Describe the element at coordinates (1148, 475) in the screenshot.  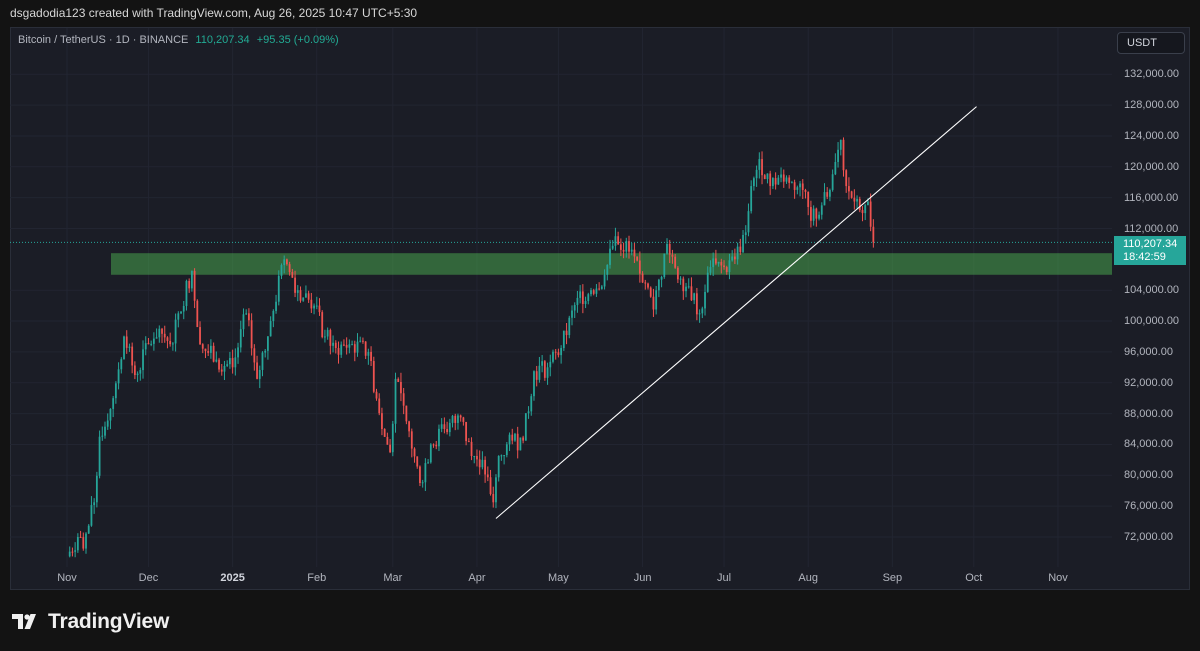
I see `y-tick-label: 80,000.00` at that location.